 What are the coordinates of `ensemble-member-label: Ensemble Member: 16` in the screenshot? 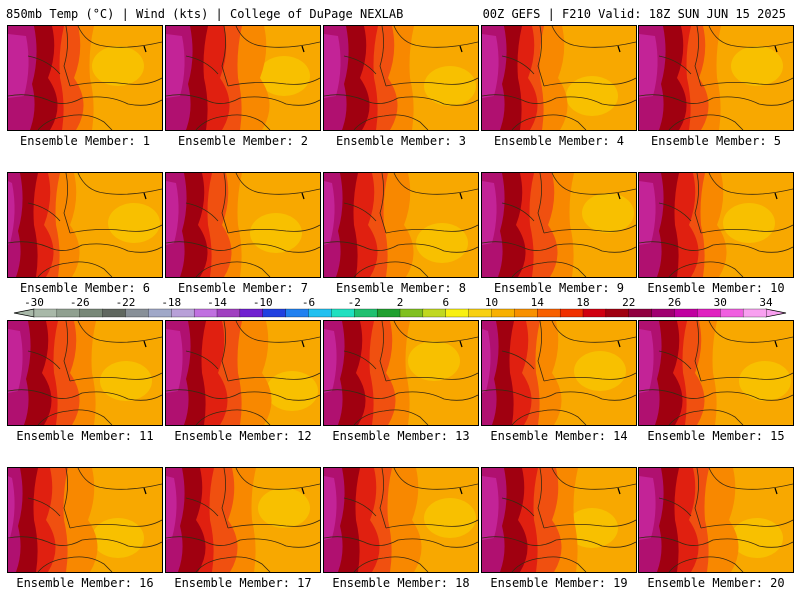 It's located at (85, 583).